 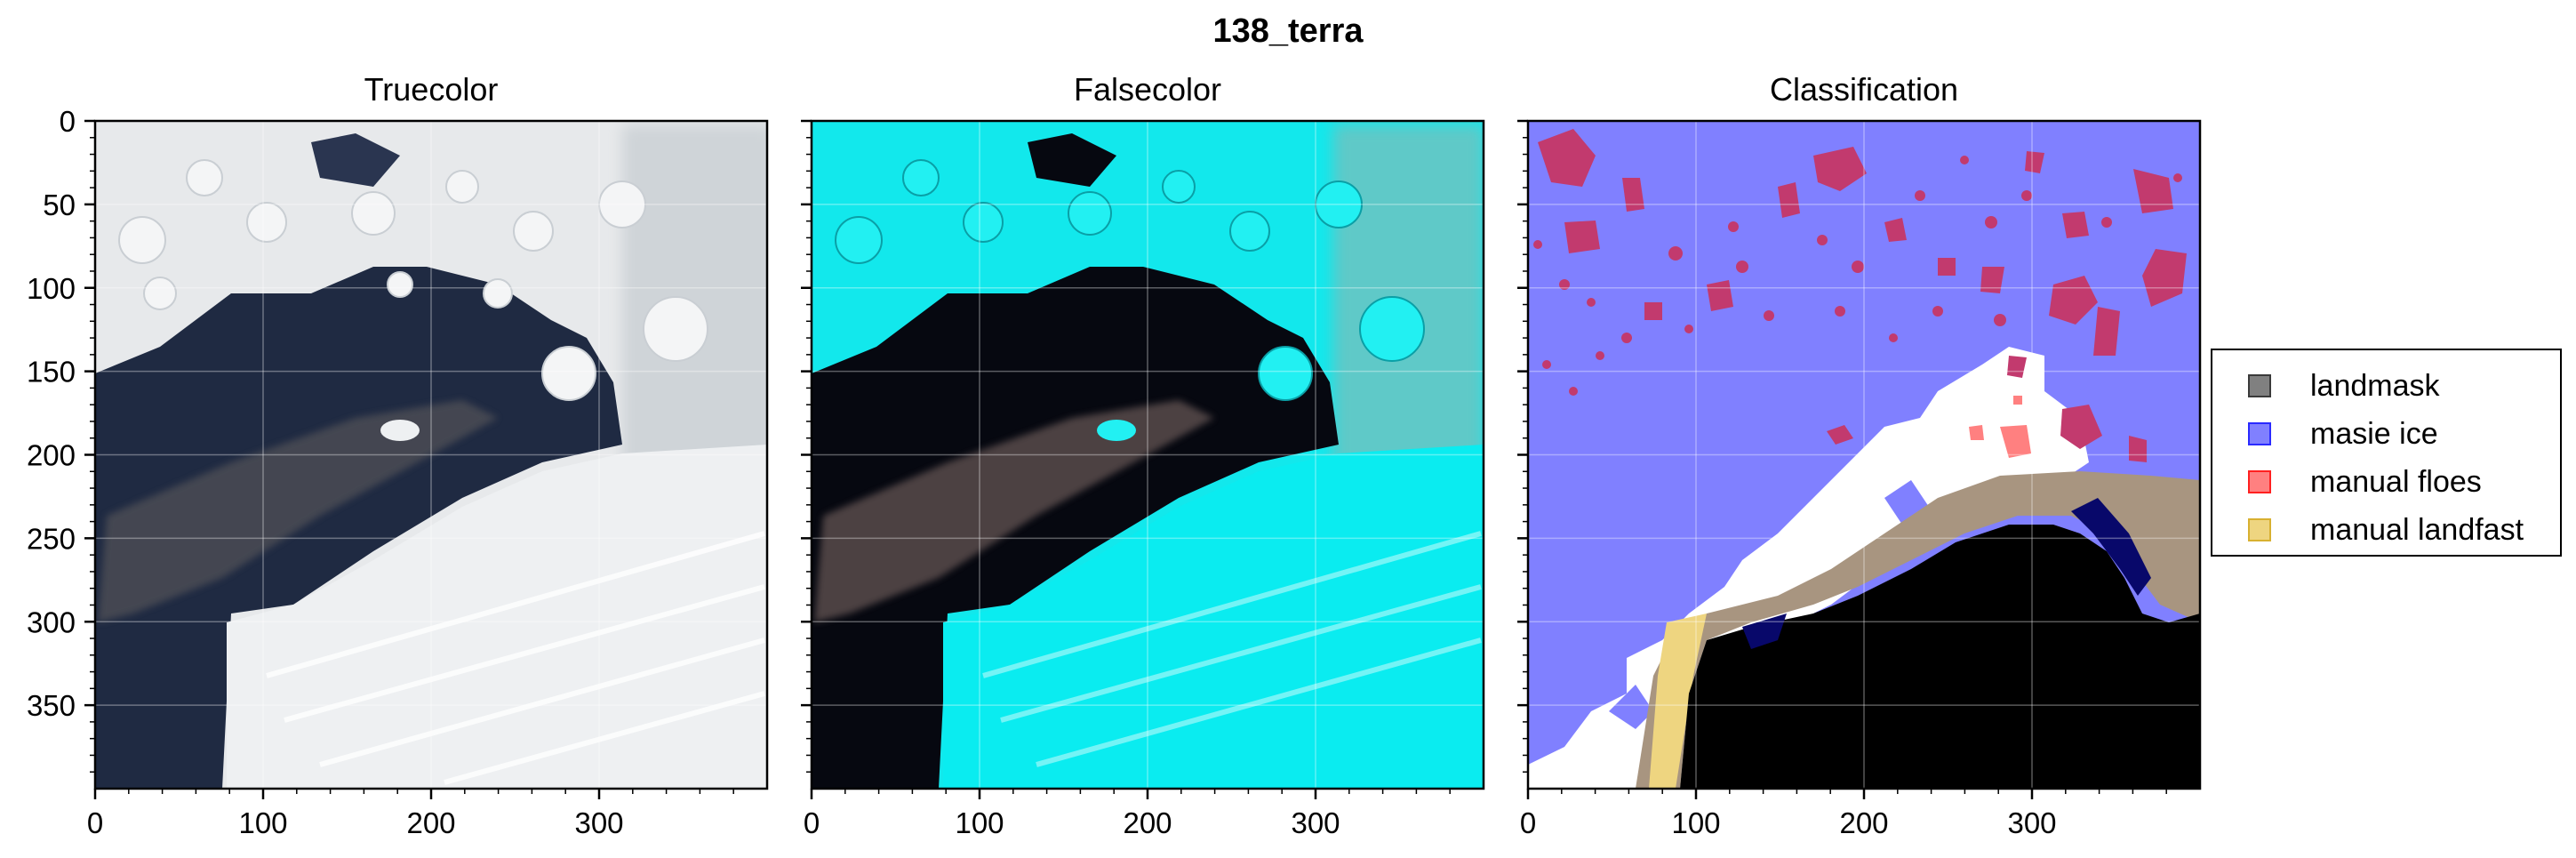 I want to click on legend-item-landmask: landmask, so click(x=2344, y=386).